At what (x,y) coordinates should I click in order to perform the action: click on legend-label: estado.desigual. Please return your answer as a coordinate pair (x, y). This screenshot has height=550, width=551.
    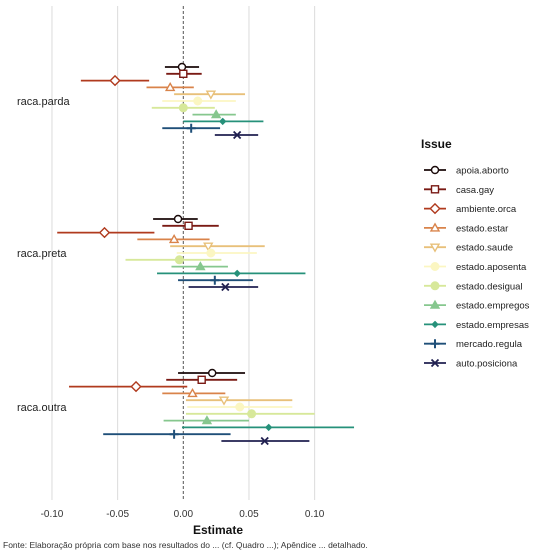
    Looking at the image, I should click on (489, 286).